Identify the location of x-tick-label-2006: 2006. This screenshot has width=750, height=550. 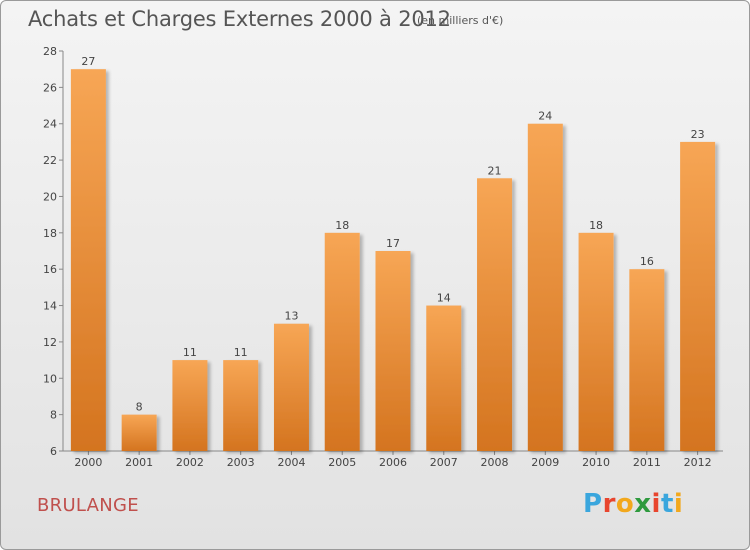
(393, 462).